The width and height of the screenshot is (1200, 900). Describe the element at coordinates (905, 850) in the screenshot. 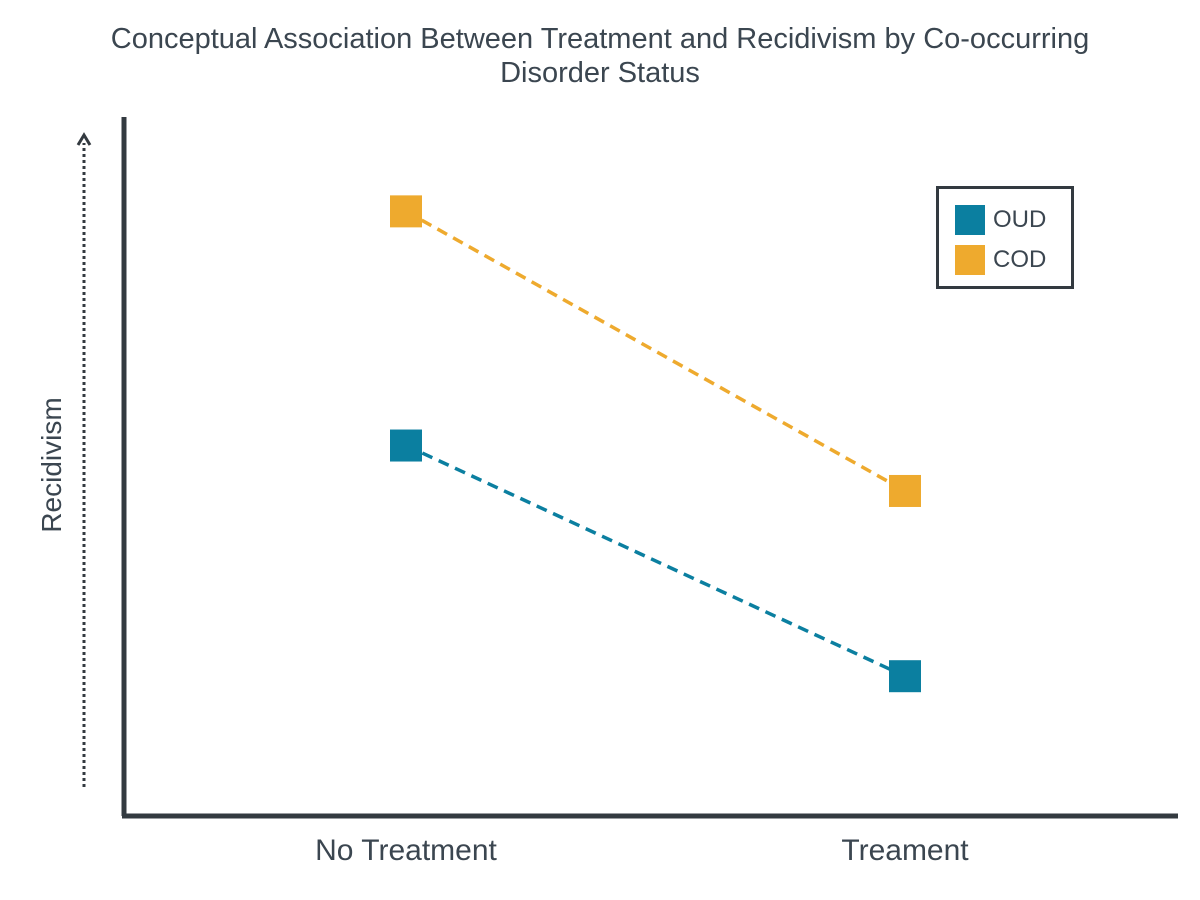

I see `x-tick-label-treament: Treament` at that location.